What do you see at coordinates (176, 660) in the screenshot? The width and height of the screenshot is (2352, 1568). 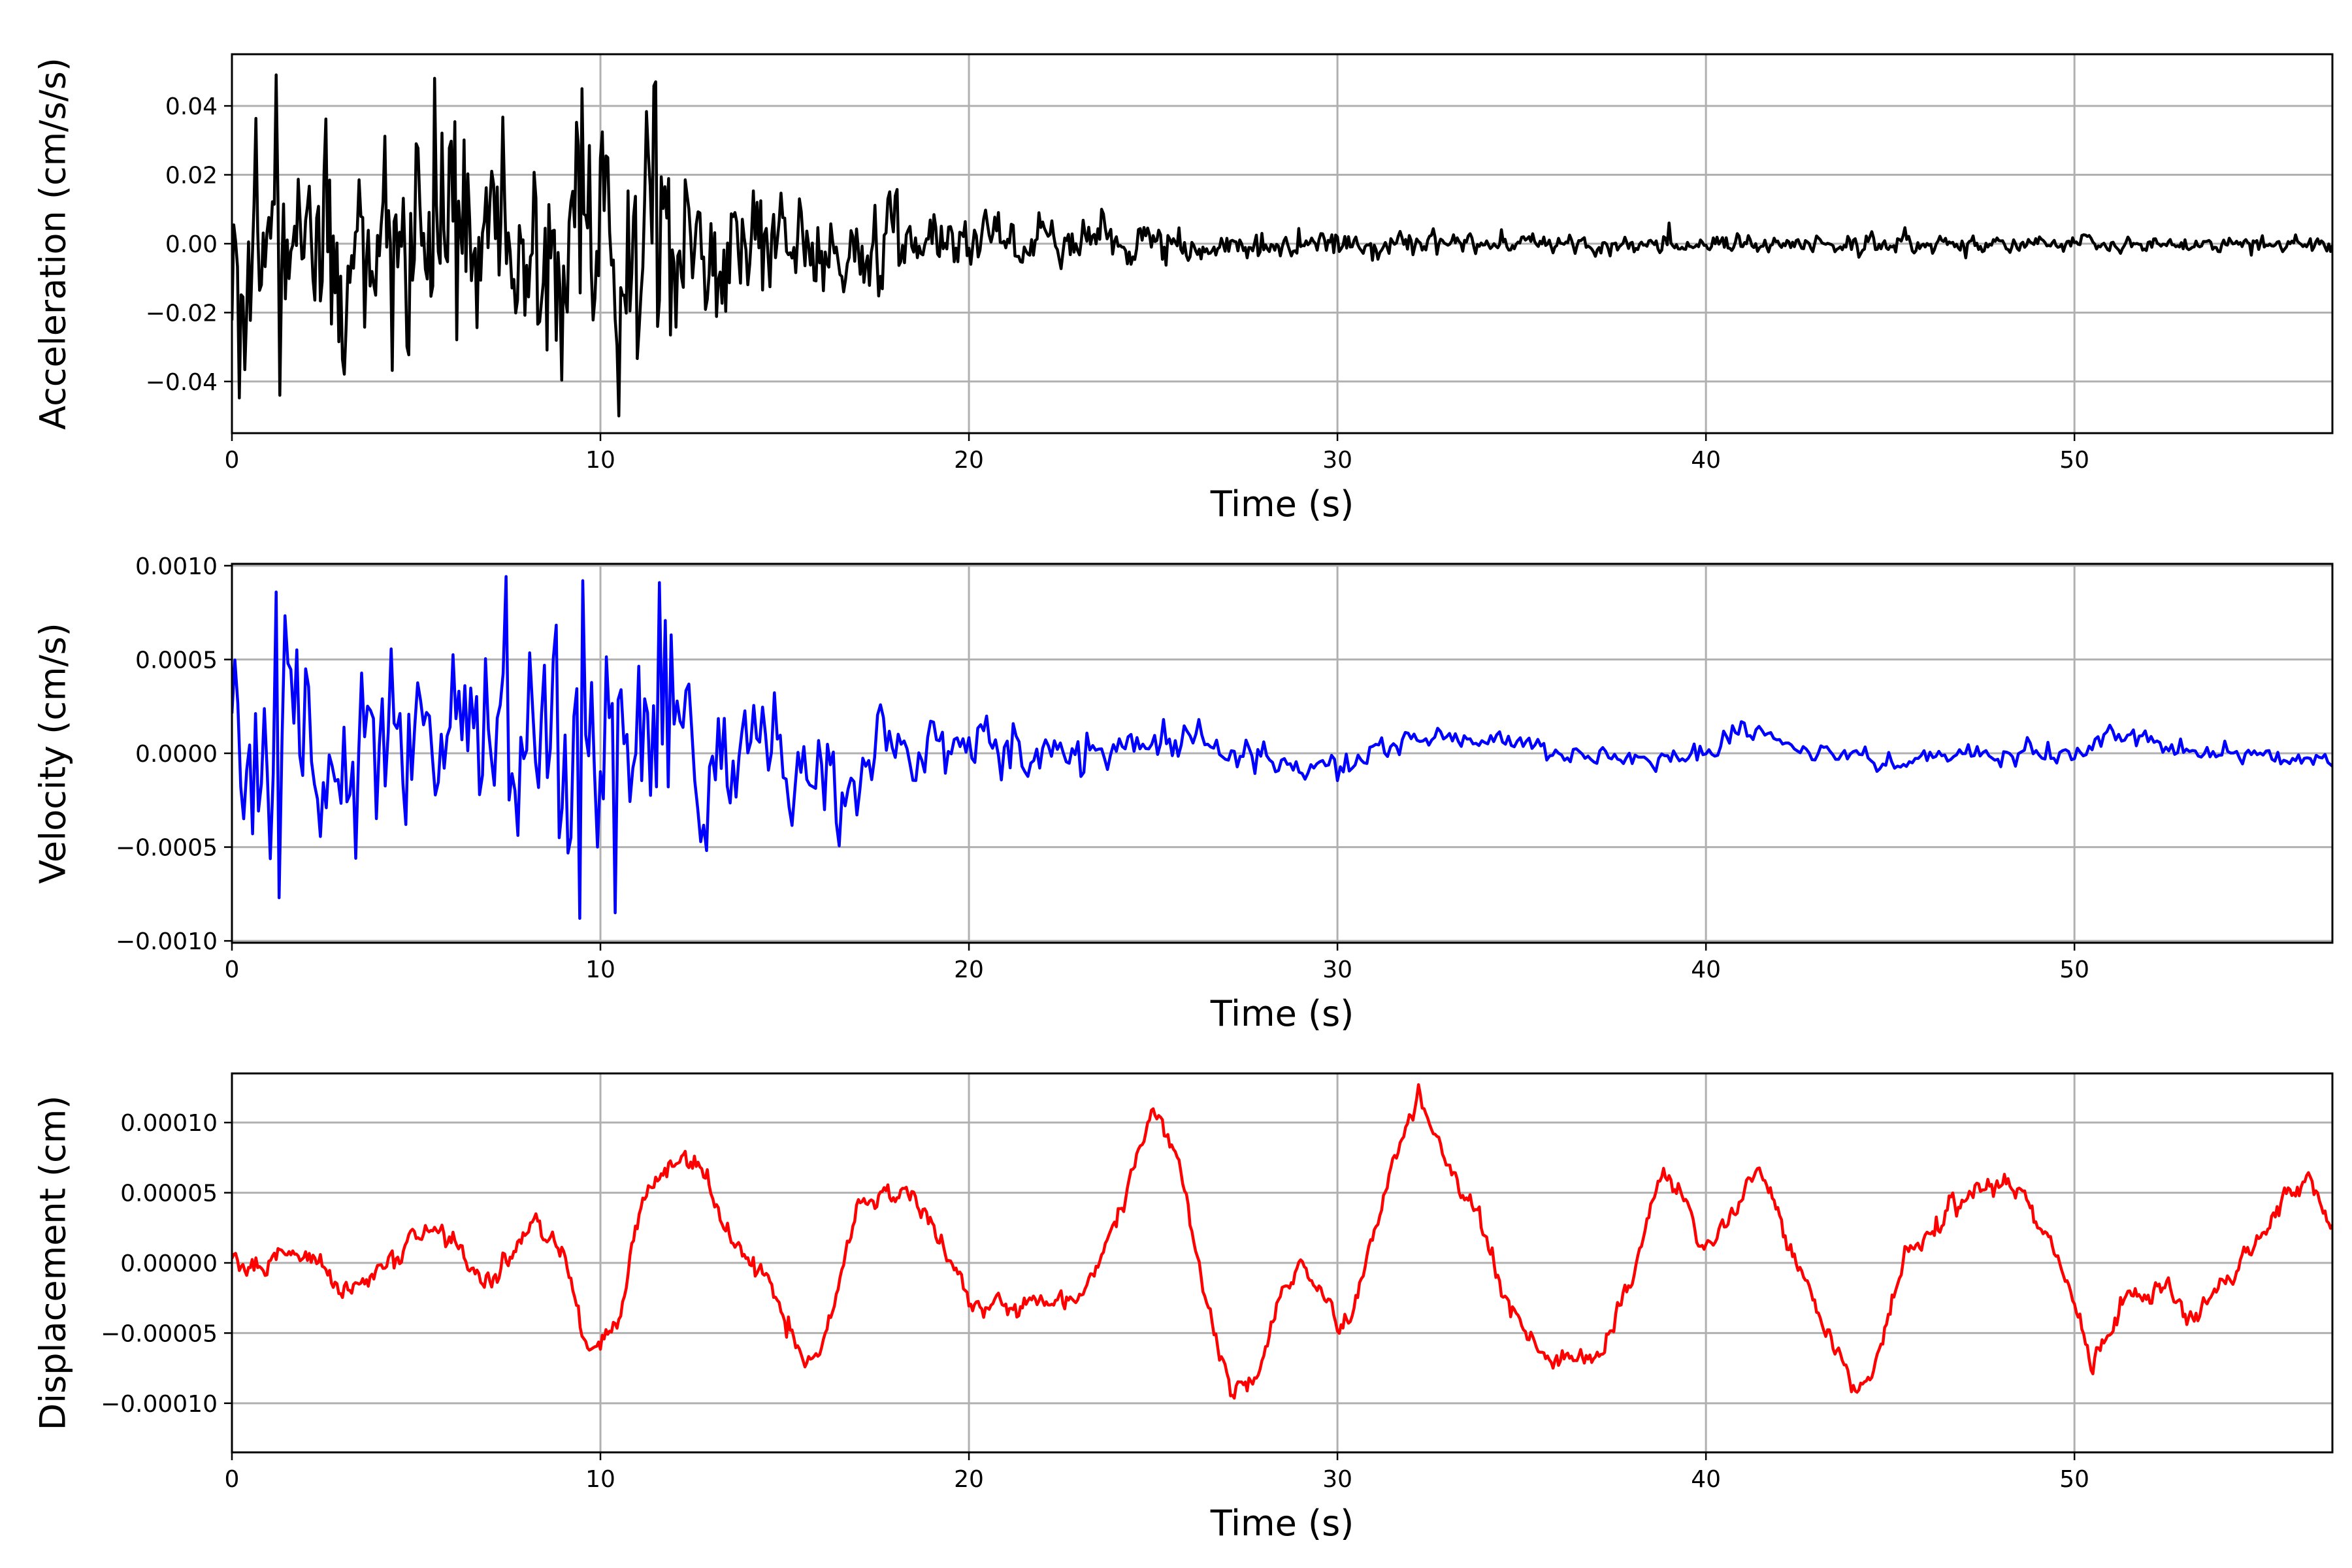 I see `velocity-y-tick-label: 0.0005` at bounding box center [176, 660].